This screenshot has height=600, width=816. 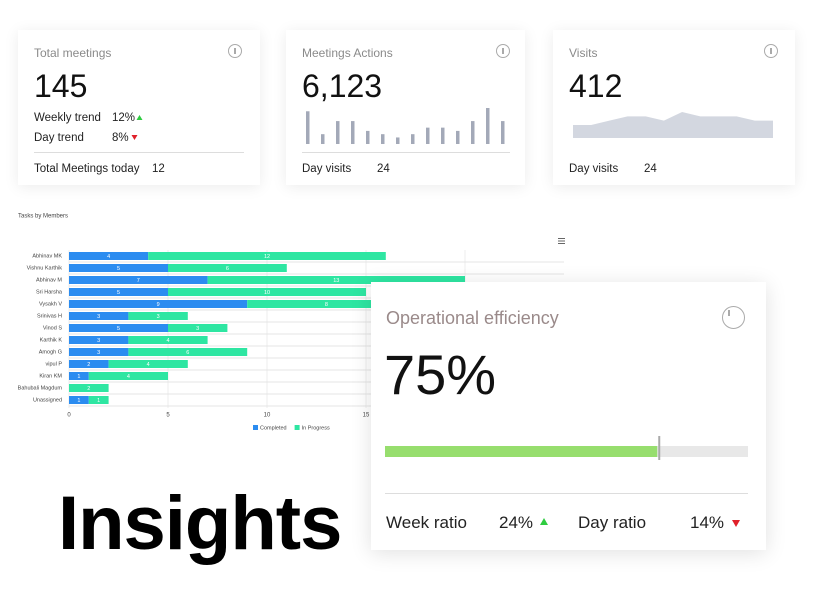 What do you see at coordinates (158, 169) in the screenshot?
I see `footer-value: 12` at bounding box center [158, 169].